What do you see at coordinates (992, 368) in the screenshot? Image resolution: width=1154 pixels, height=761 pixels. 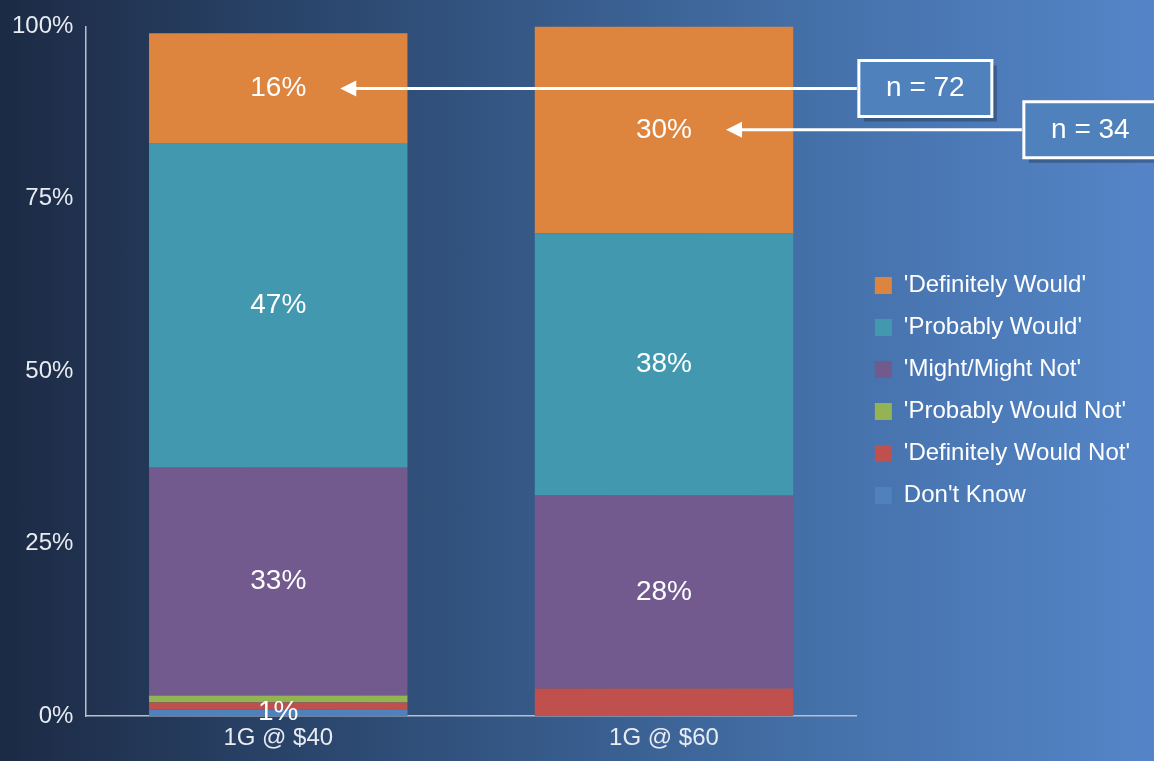 I see `legend-label: 'Might/Might Not'` at bounding box center [992, 368].